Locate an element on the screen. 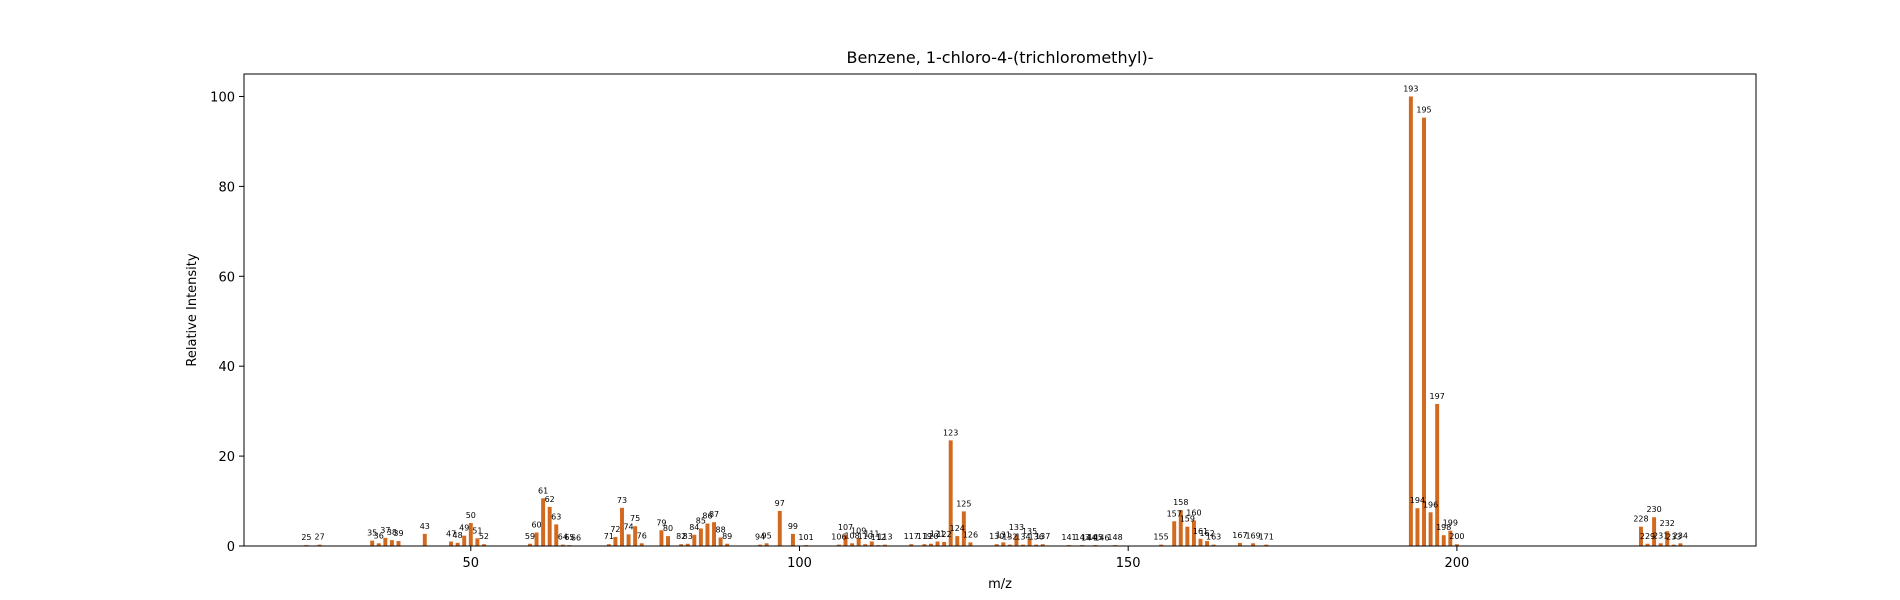  y-tick-label-40: 40 is located at coordinates (226, 367).